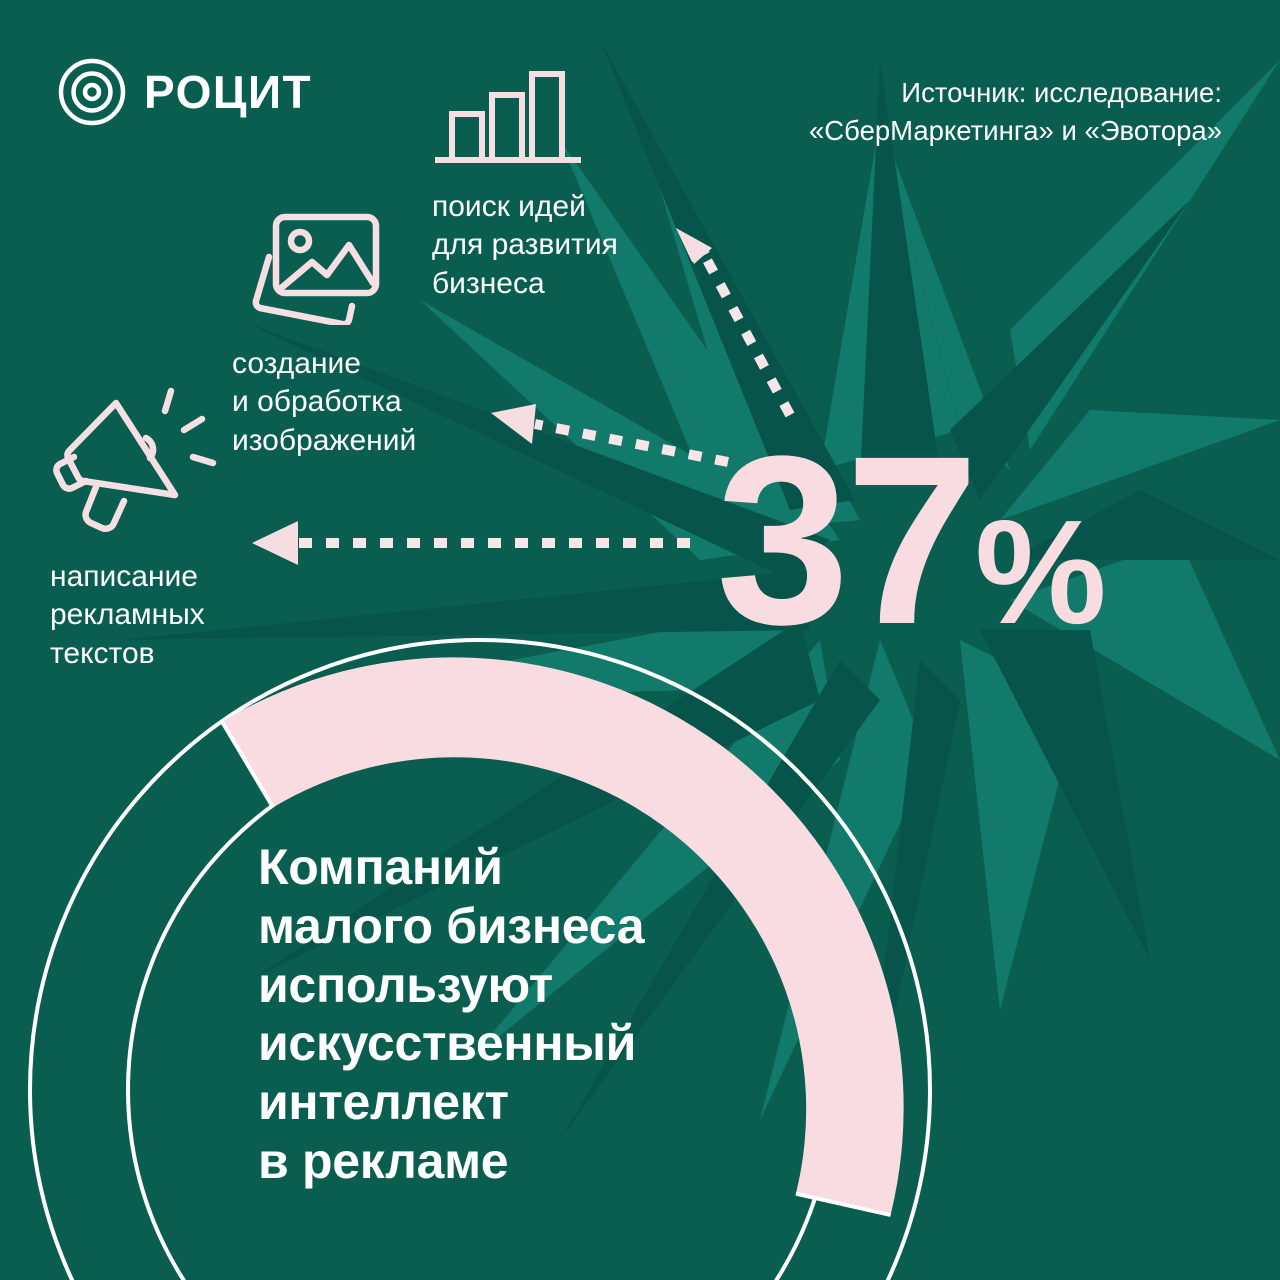 This screenshot has height=1280, width=1280. I want to click on source-line-1: Источник: исследование:, so click(1061, 92).